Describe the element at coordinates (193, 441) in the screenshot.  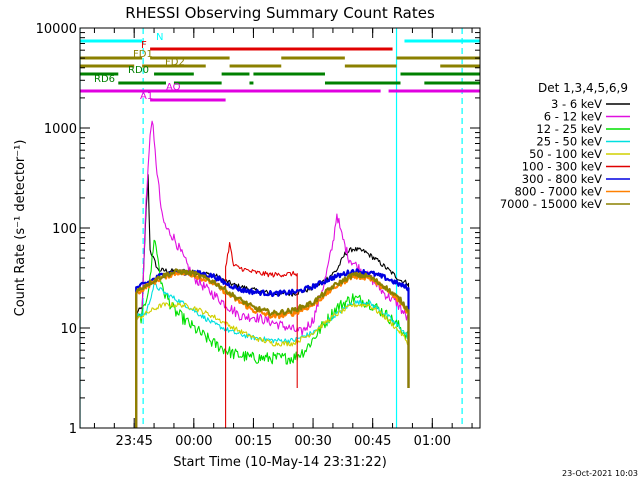
I see `x-tick-label: 00:00` at that location.